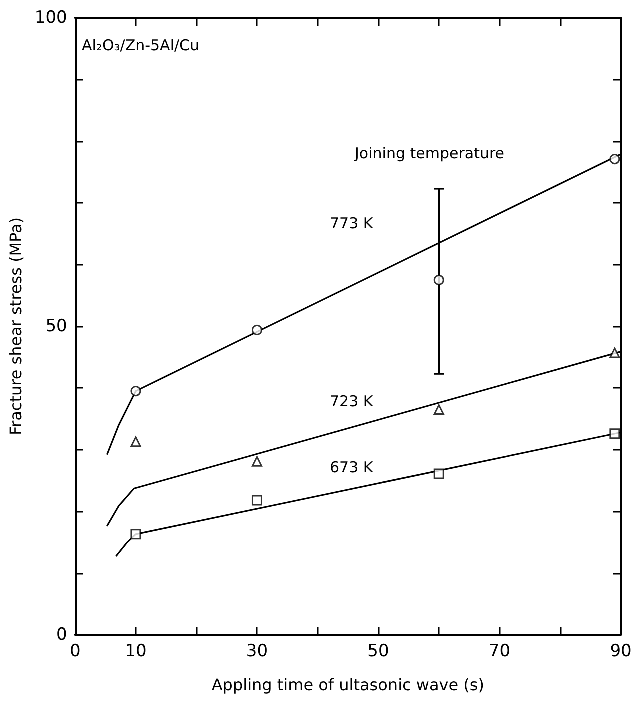  I want to click on x-tick-label: 90, so click(621, 652).